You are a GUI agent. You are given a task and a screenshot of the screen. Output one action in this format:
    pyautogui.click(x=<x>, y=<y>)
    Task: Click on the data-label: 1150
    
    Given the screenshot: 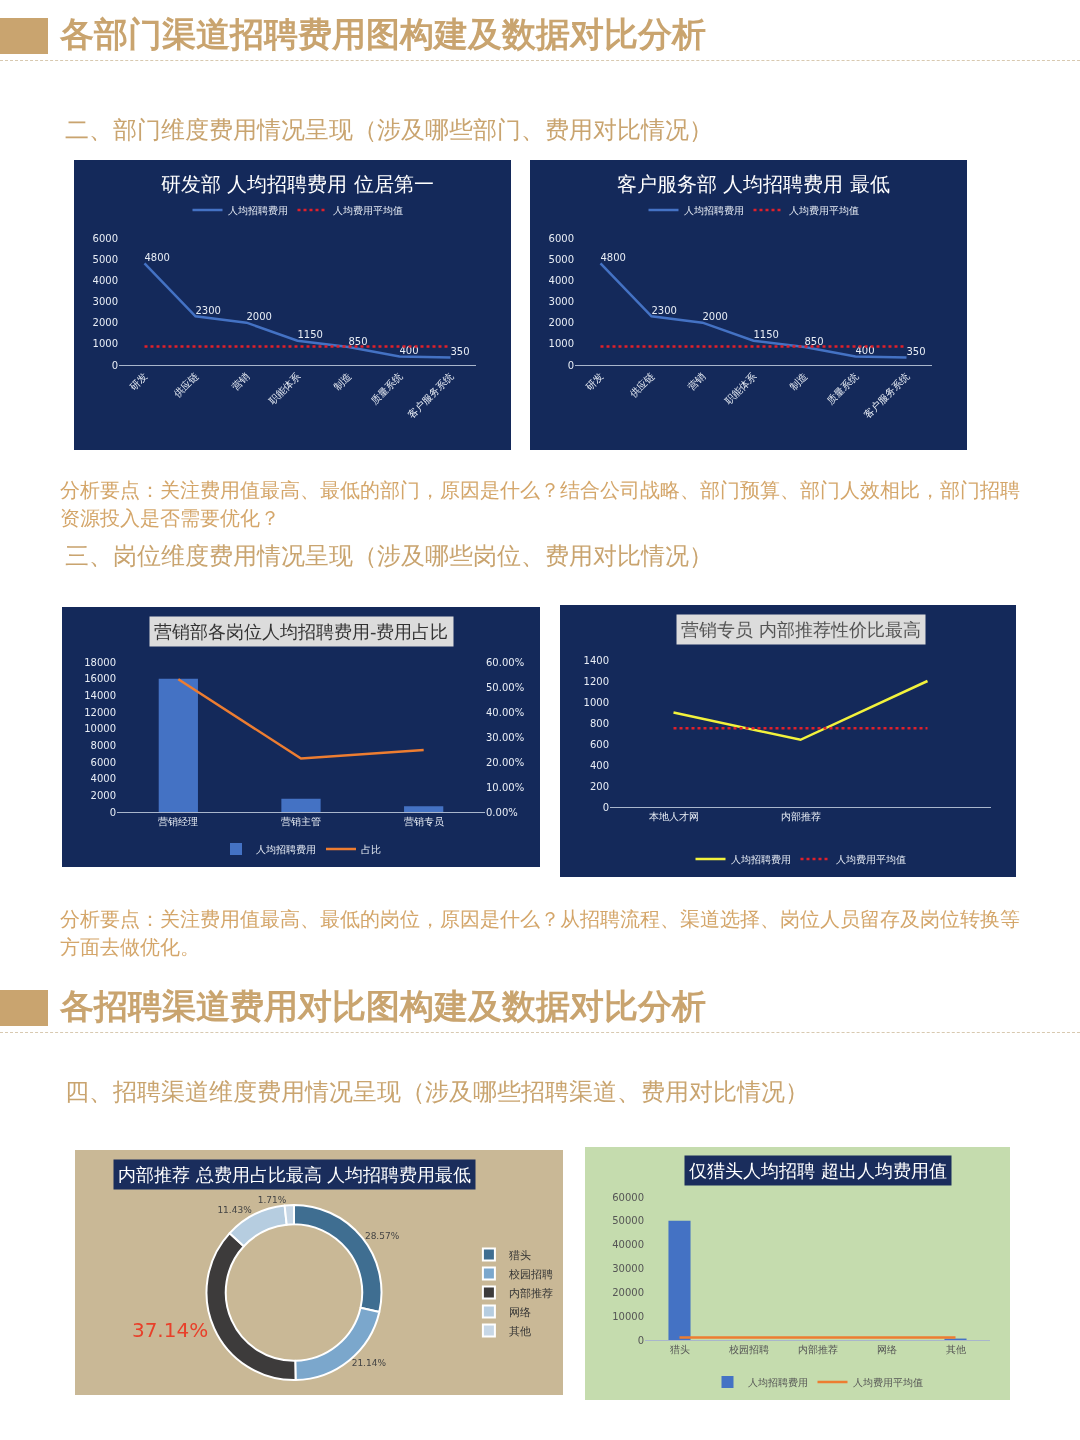 What is the action you would take?
    pyautogui.click(x=310, y=335)
    